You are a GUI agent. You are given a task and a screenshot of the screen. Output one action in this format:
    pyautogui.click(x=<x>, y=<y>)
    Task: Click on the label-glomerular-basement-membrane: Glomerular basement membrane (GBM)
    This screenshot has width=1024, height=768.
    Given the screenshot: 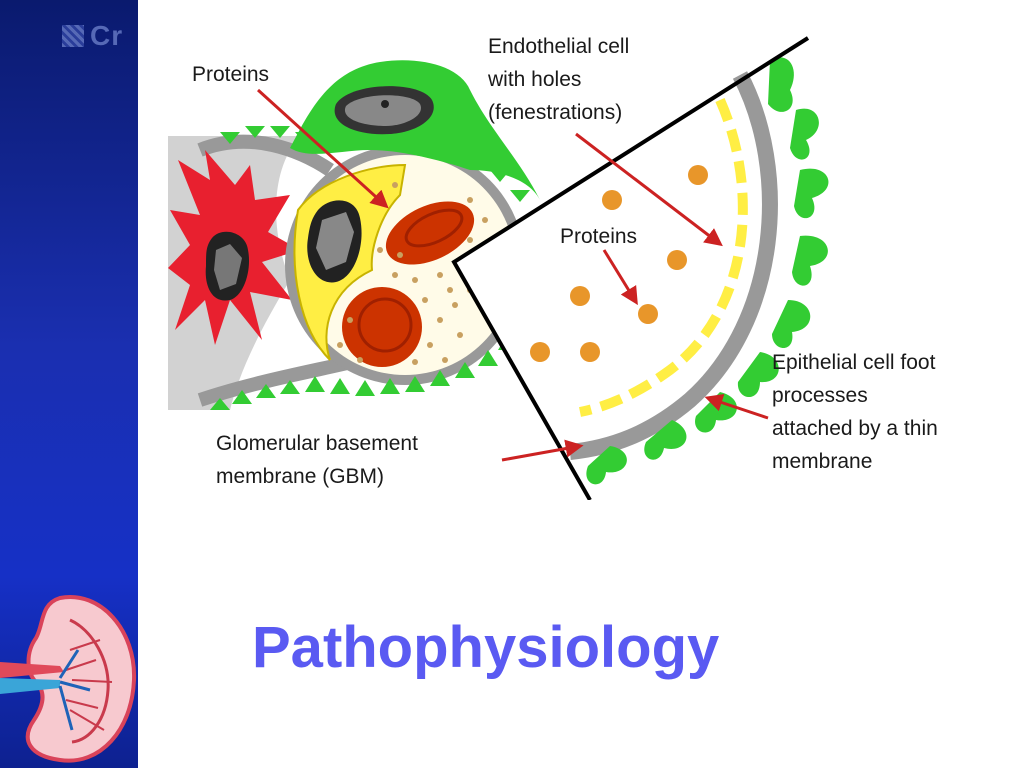 What is the action you would take?
    pyautogui.click(x=317, y=460)
    